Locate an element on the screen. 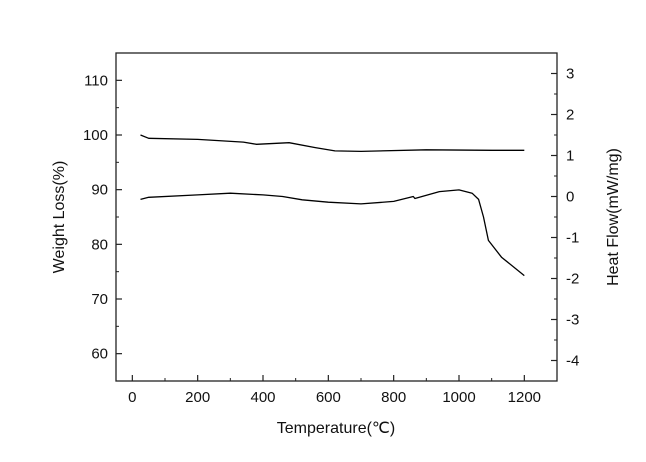 This screenshot has width=646, height=462. x-tick-label: 600 is located at coordinates (328, 397).